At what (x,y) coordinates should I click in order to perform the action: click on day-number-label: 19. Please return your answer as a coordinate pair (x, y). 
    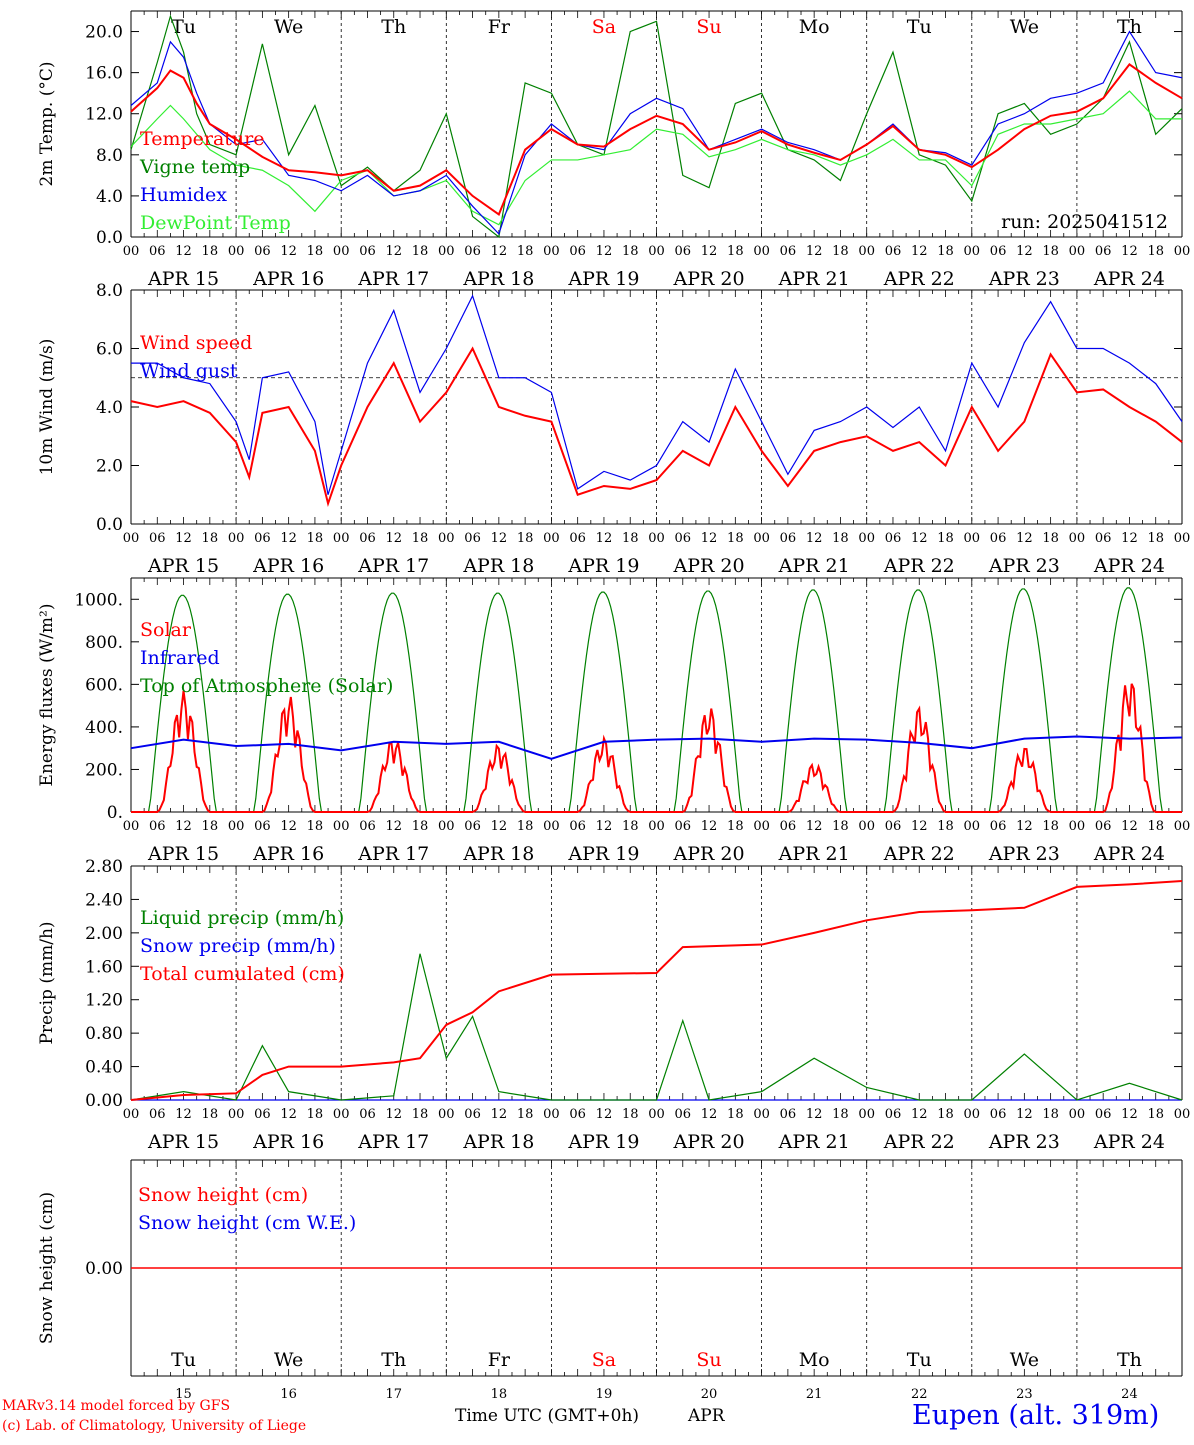
    Looking at the image, I should click on (604, 1394).